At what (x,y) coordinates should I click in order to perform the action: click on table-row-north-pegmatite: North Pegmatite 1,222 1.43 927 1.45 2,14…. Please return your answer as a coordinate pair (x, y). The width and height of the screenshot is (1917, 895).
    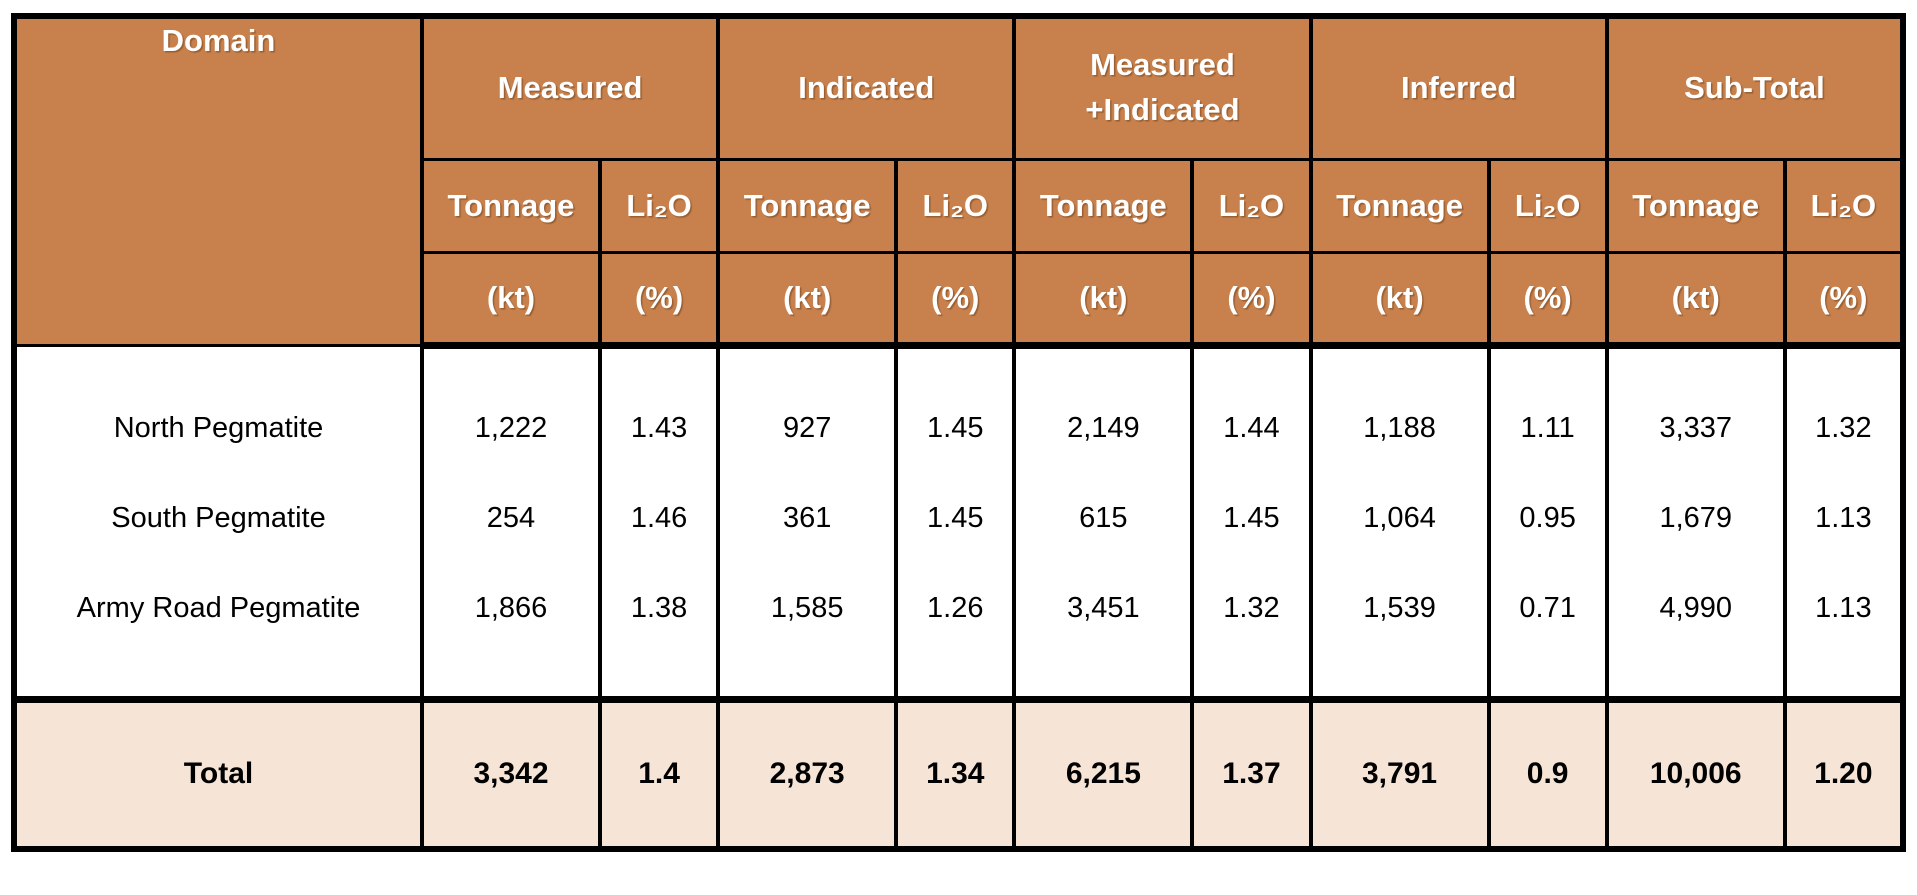
    Looking at the image, I should click on (958, 428).